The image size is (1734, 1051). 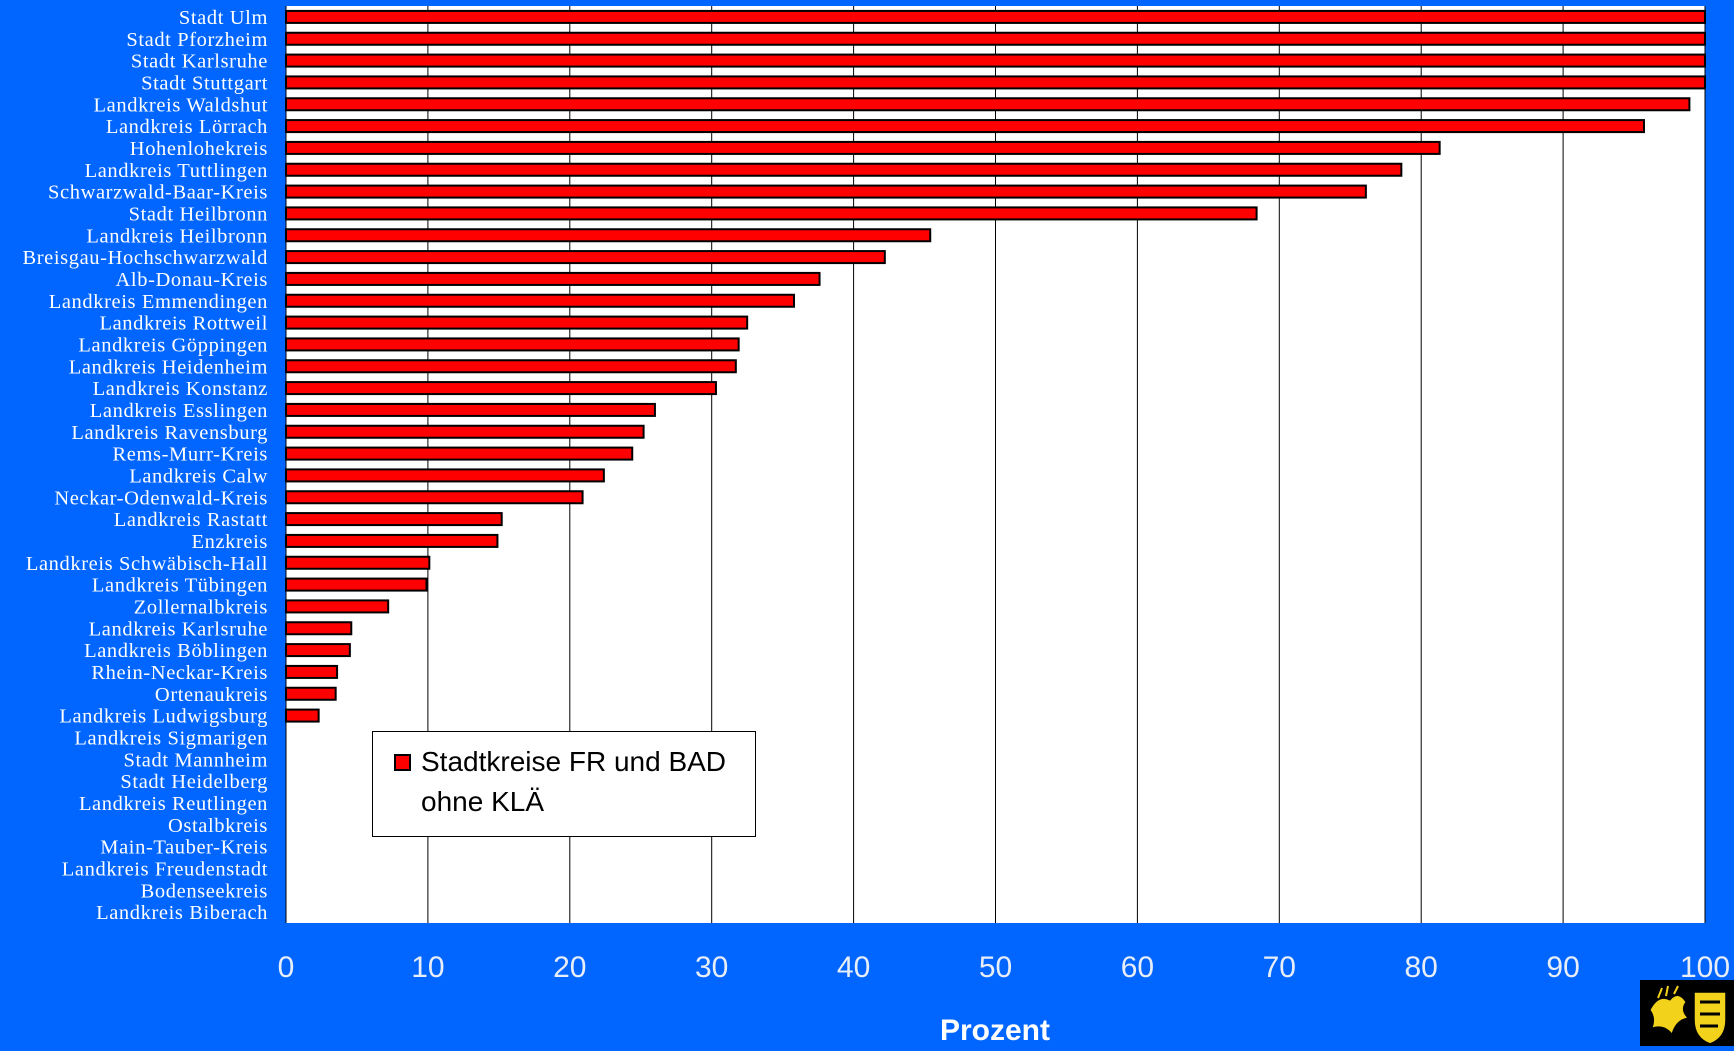 I want to click on category-label: Landkreis Tübingen, so click(x=180, y=586).